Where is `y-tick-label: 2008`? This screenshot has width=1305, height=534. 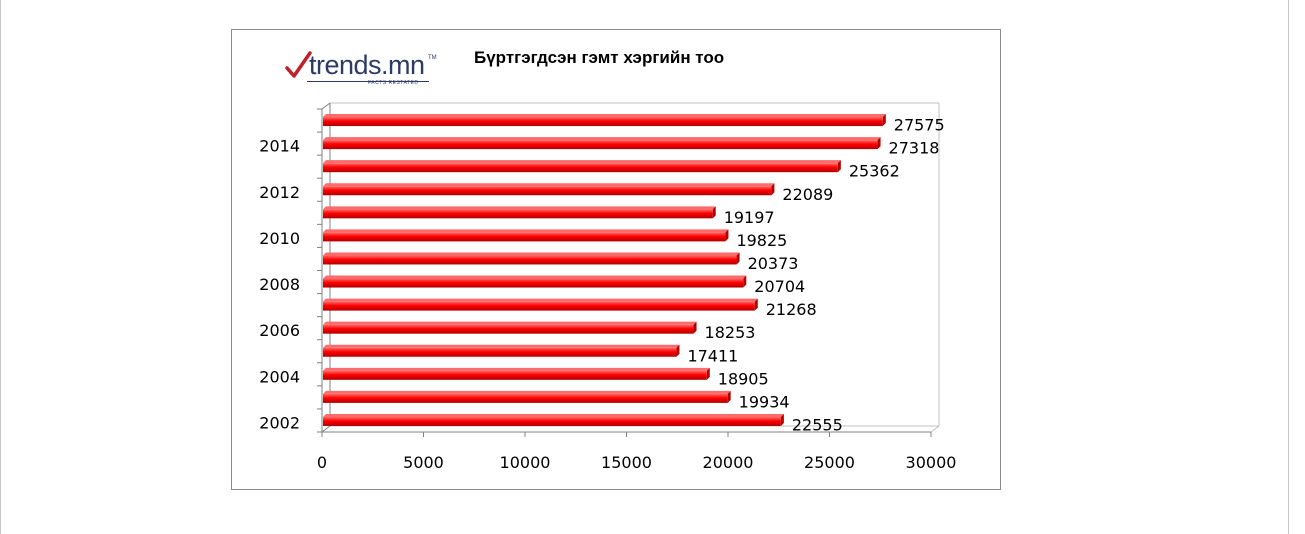 y-tick-label: 2008 is located at coordinates (279, 284).